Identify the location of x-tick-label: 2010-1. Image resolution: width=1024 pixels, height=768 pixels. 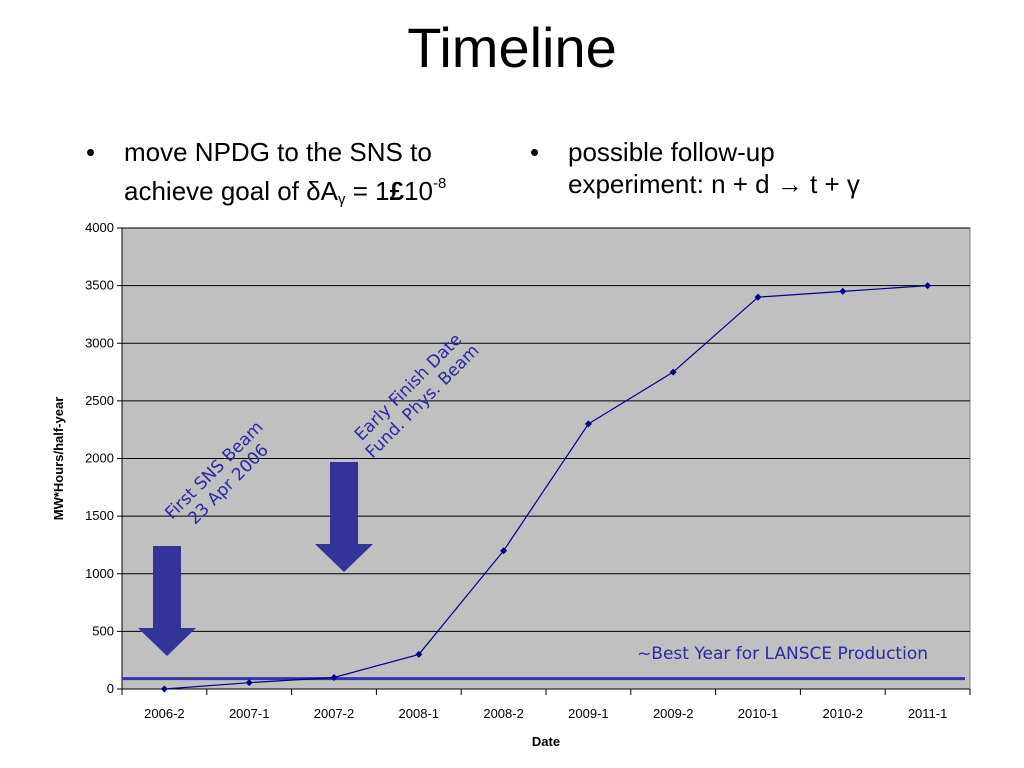
(758, 713).